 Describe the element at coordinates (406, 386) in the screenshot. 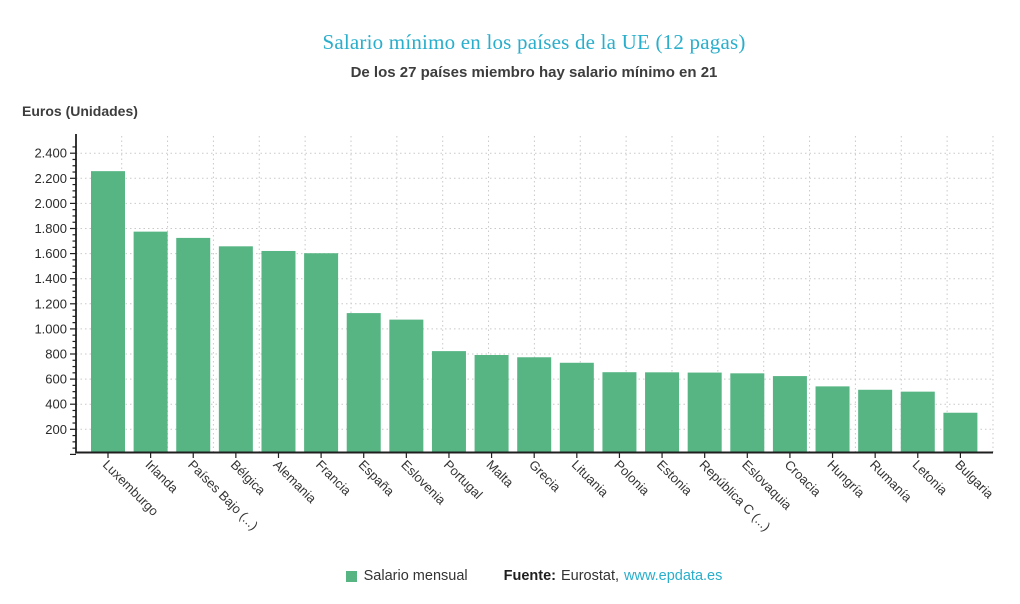

I see `bar-eslovenia` at that location.